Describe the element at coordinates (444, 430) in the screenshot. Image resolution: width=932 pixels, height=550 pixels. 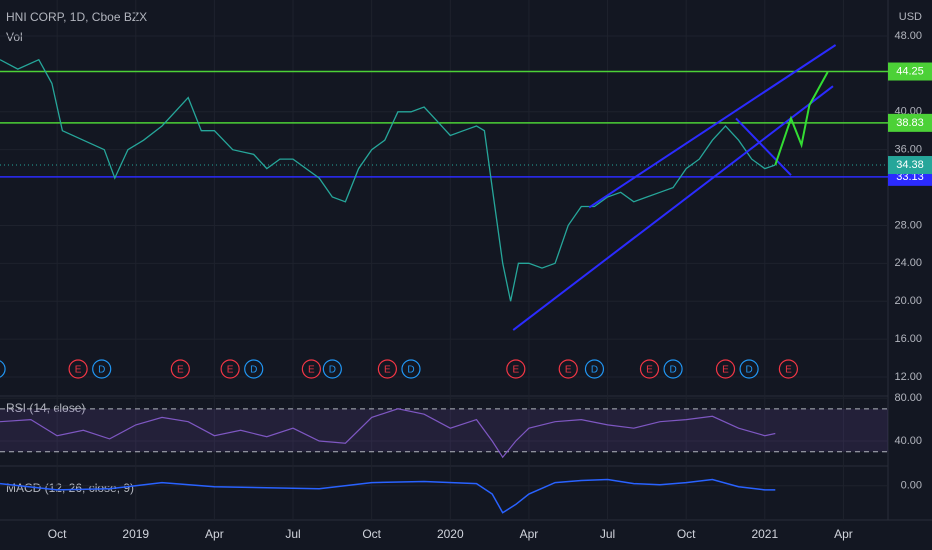
I see `rsi-band` at that location.